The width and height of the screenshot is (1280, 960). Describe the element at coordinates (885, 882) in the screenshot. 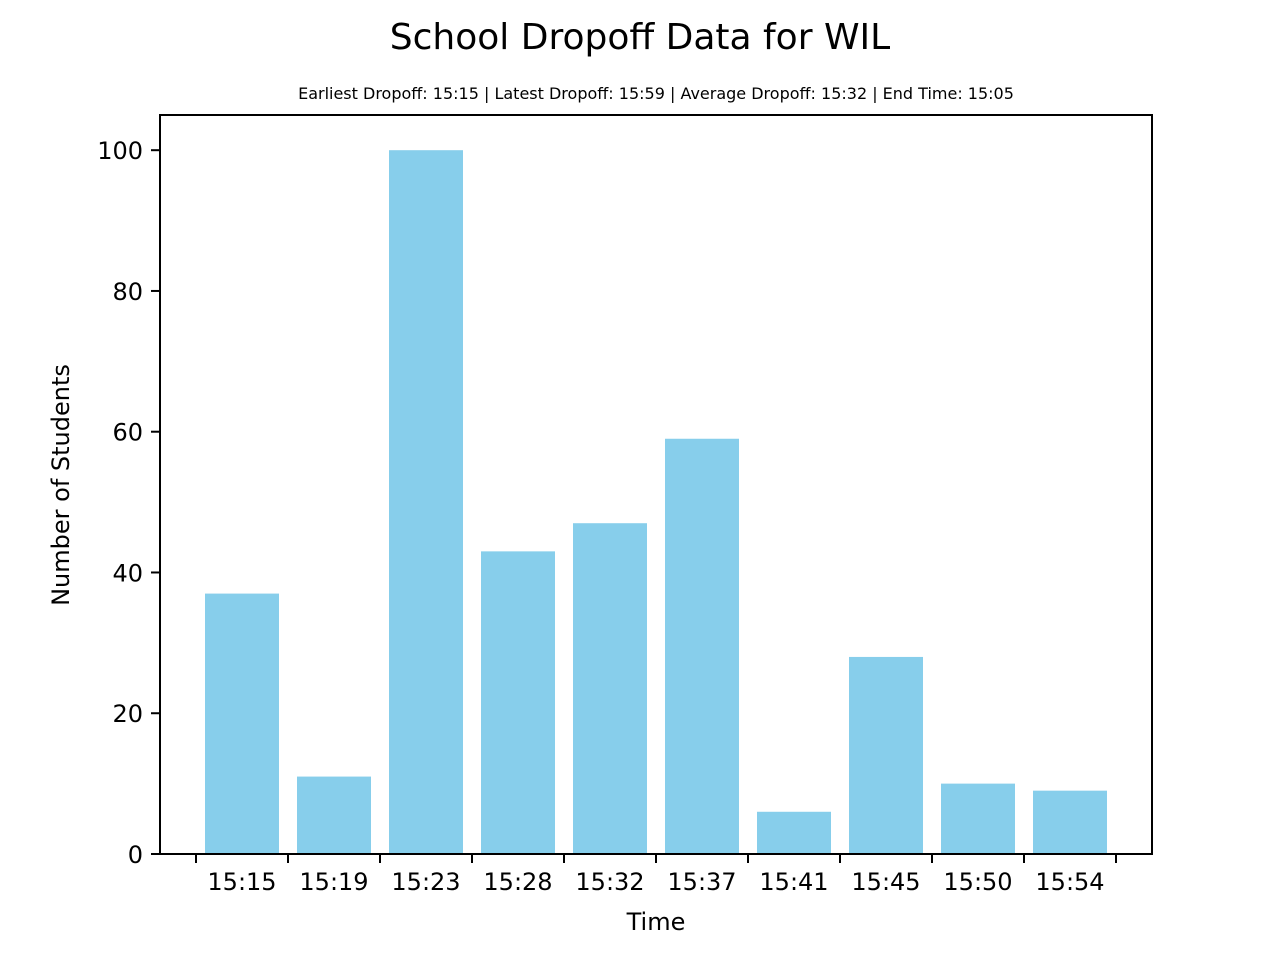

I see `x-tick-label: 15:45` at that location.